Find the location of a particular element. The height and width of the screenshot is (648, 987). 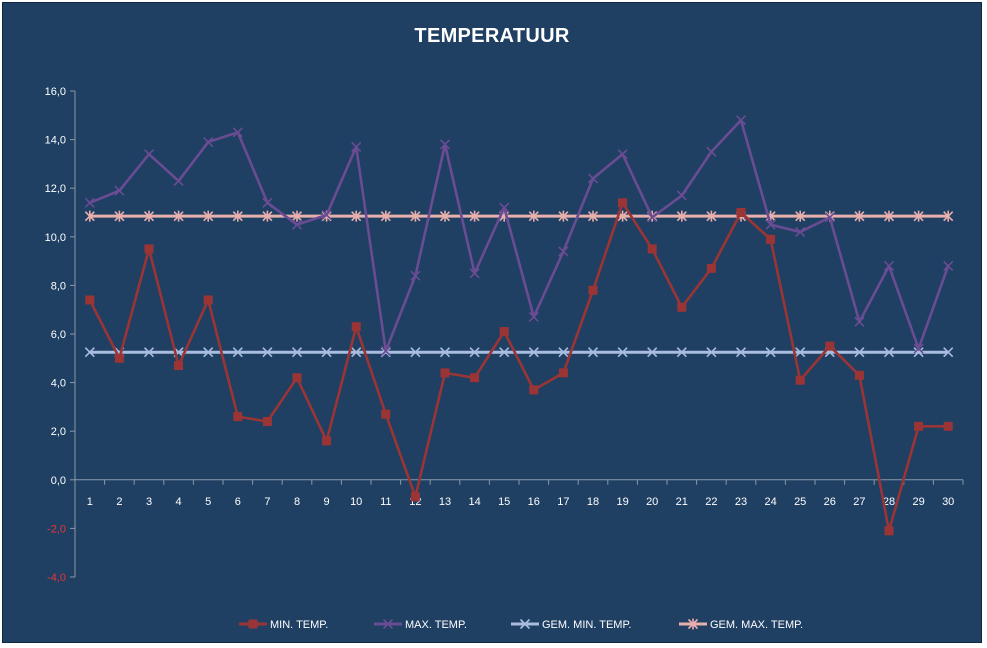

legend-label: MIN. TEMP. is located at coordinates (299, 625).